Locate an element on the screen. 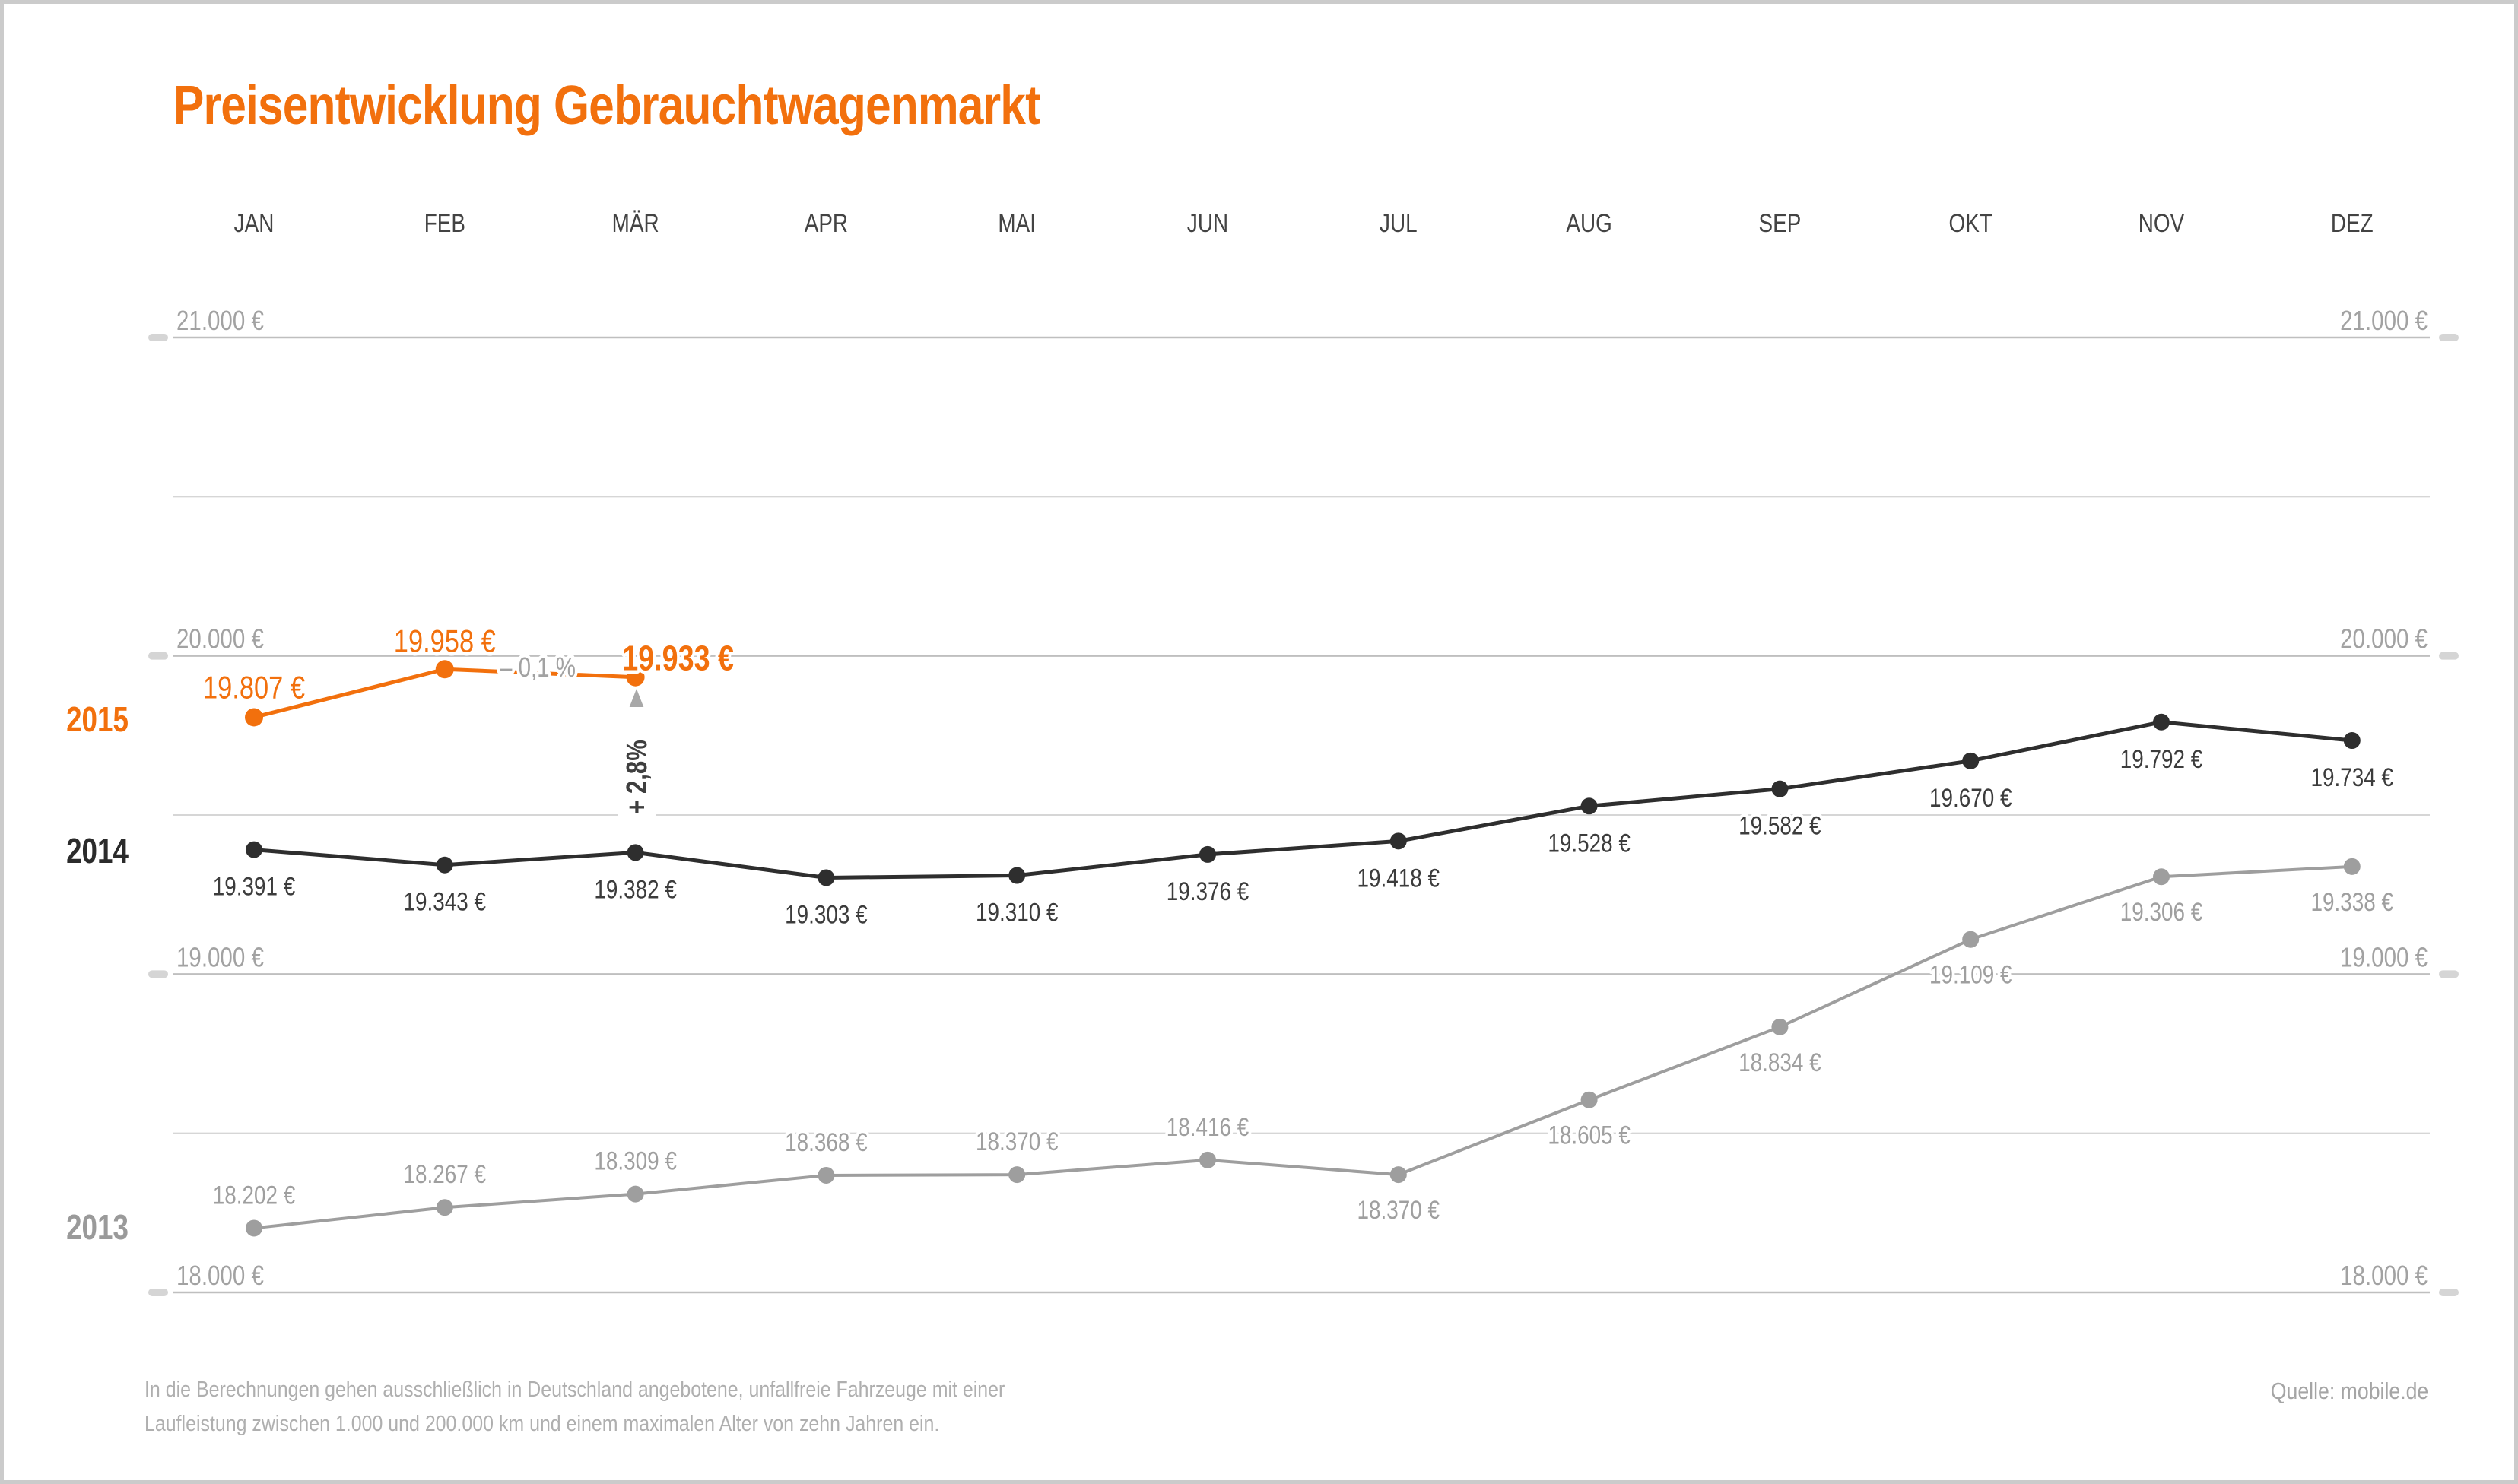  value-label-2013: 18.834 € is located at coordinates (1779, 1062).